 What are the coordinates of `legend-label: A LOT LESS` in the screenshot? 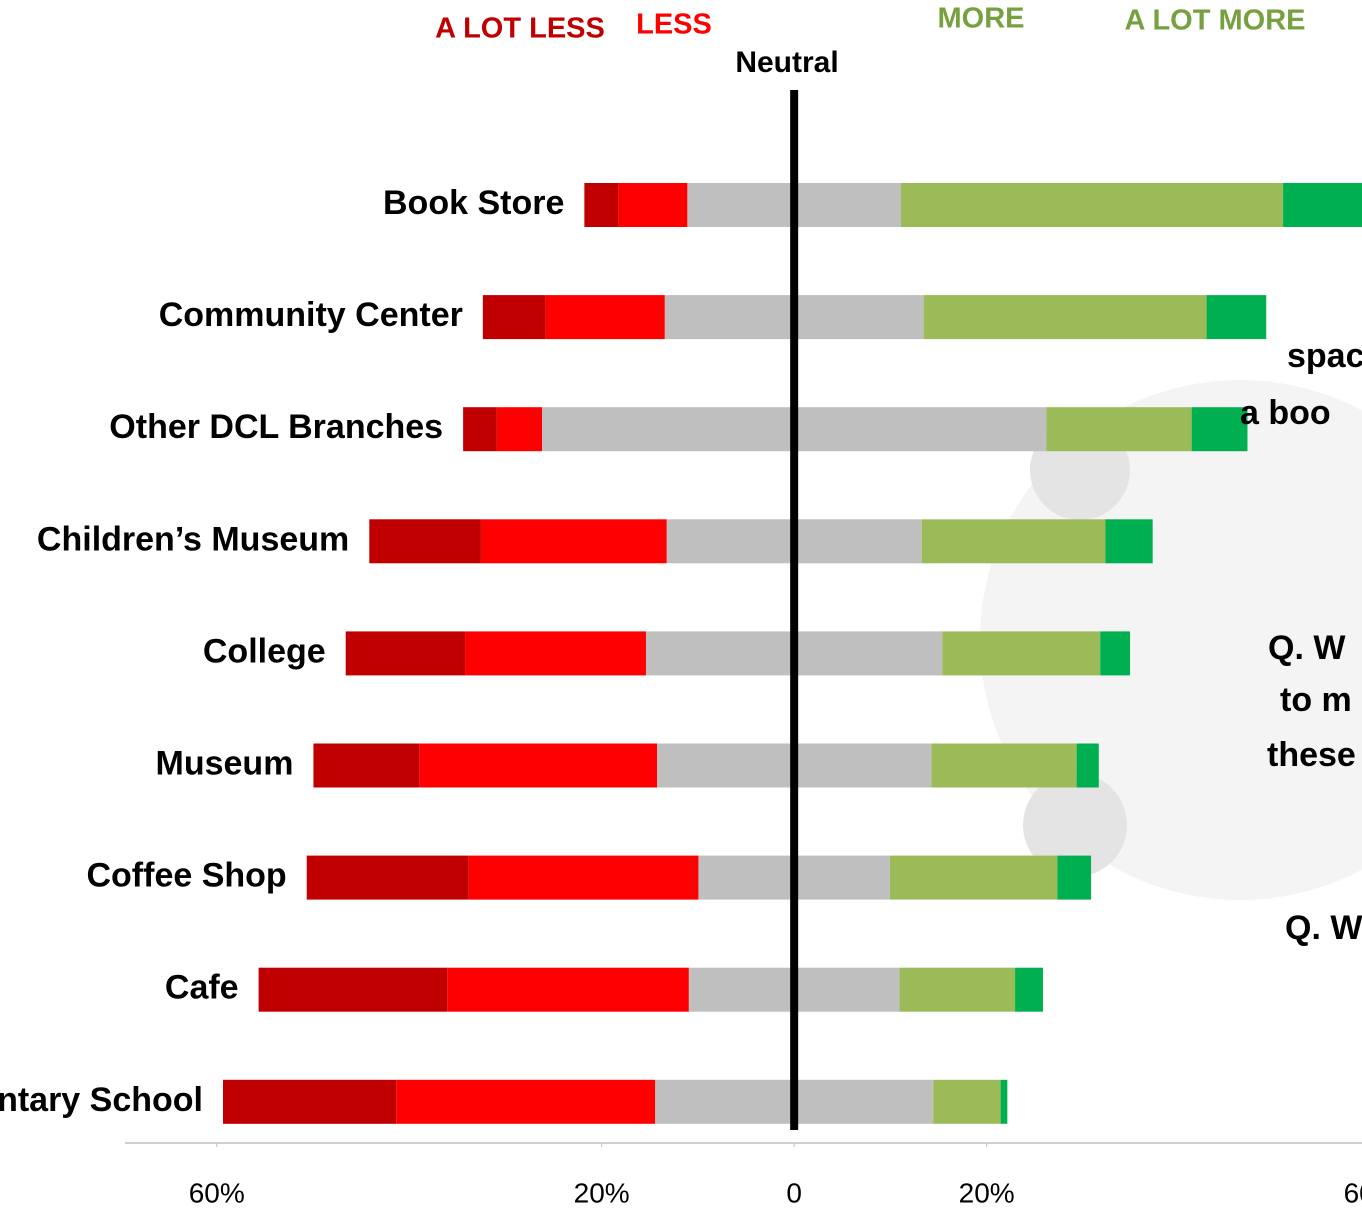 It's located at (520, 29).